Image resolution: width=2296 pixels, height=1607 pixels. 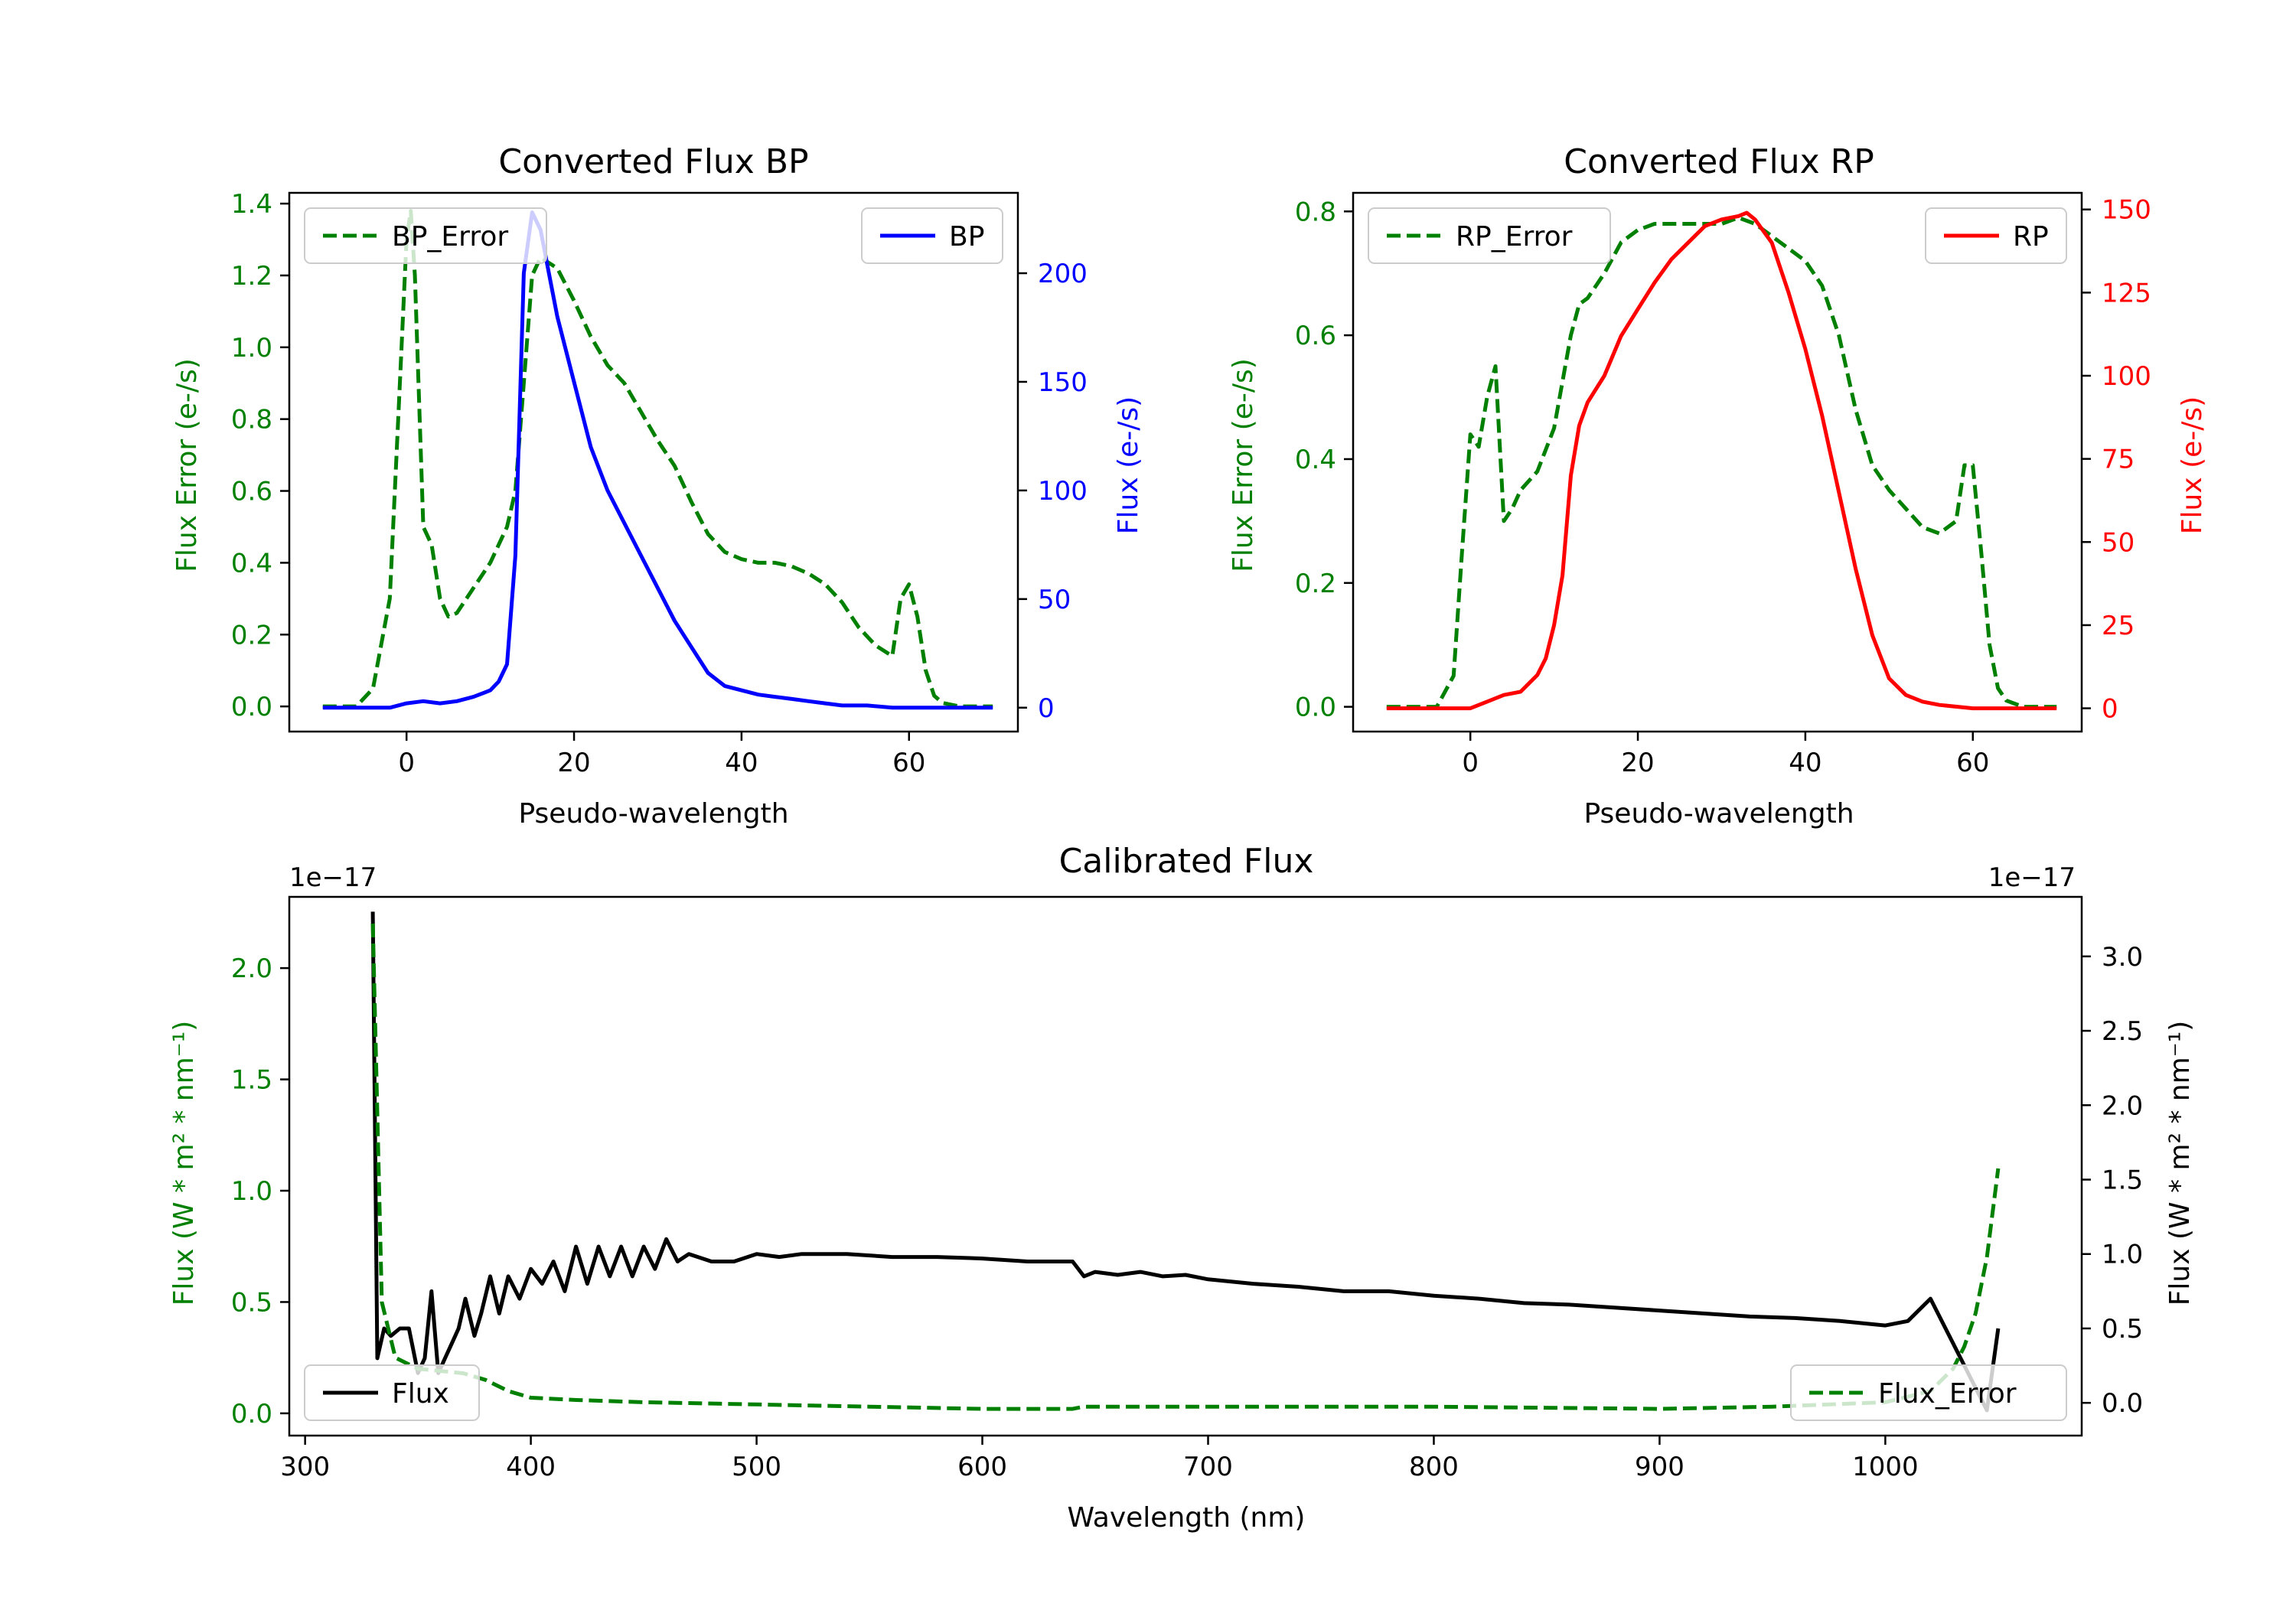 I want to click on chart-rp-ytick-left-label: 0.2, so click(x=1315, y=584).